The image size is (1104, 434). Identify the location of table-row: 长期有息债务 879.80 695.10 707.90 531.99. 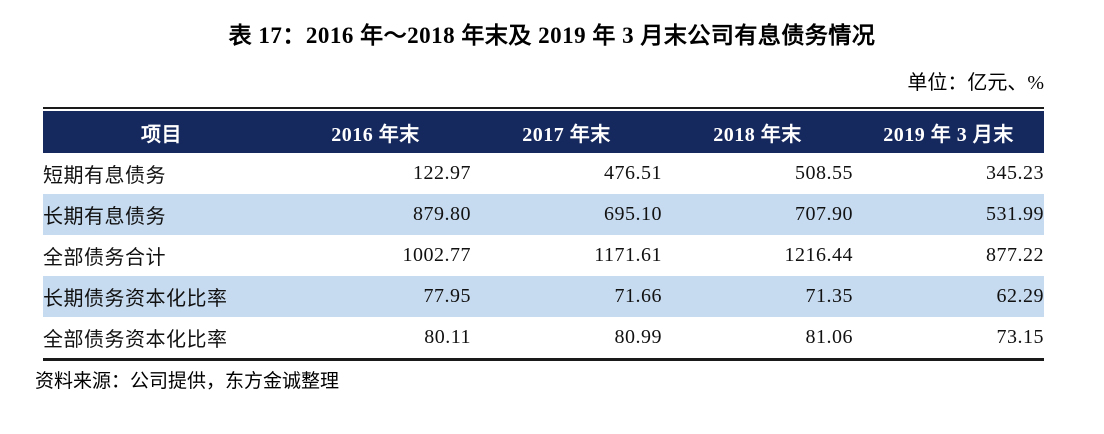
(543, 214).